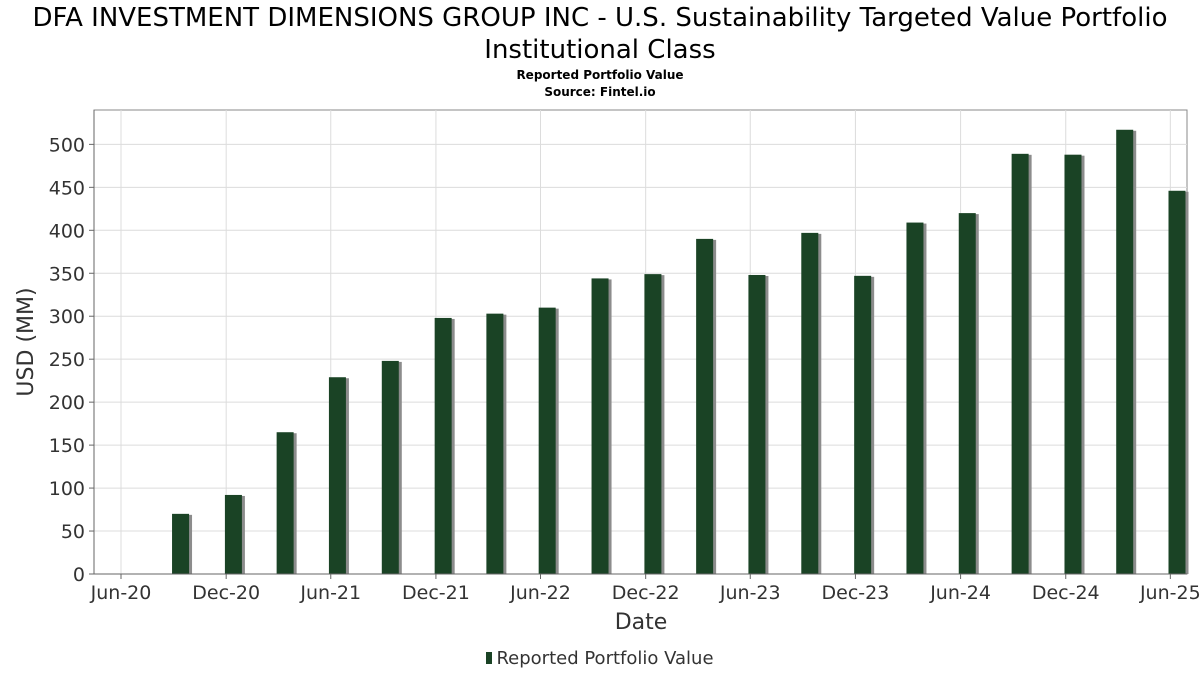 The height and width of the screenshot is (675, 1200). What do you see at coordinates (600, 92) in the screenshot?
I see `chart-source: Source: Fintel.io` at bounding box center [600, 92].